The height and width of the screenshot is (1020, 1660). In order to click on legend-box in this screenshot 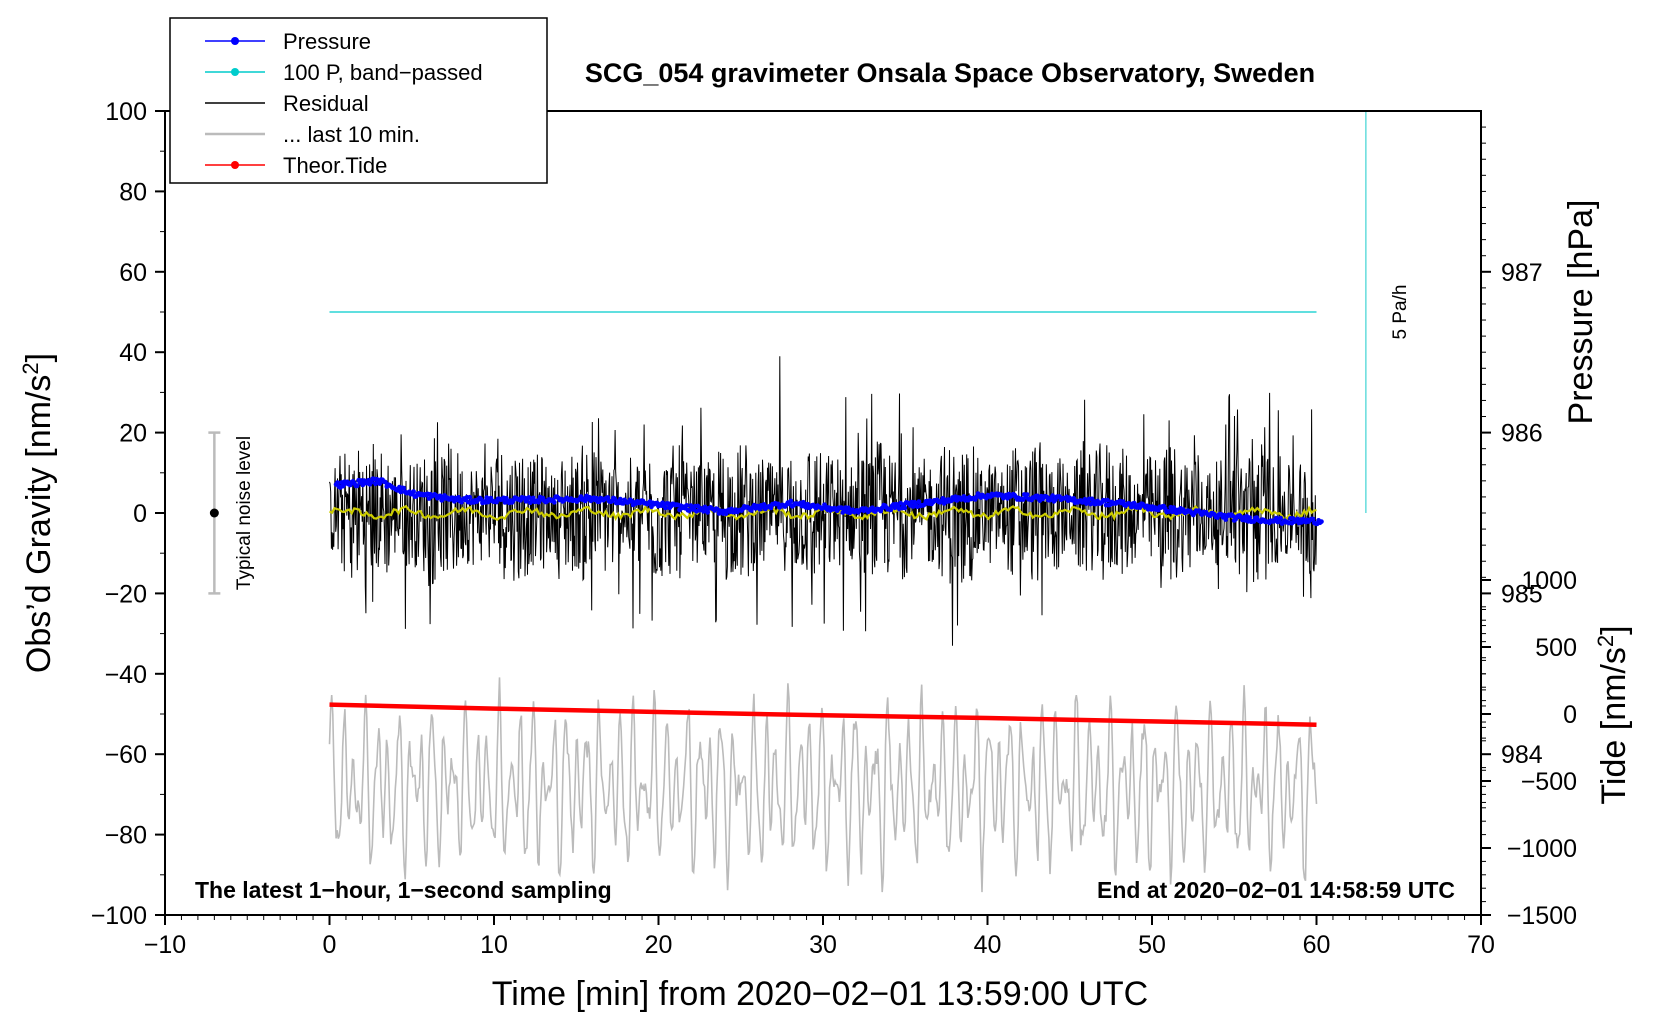, I will do `click(358, 100)`.